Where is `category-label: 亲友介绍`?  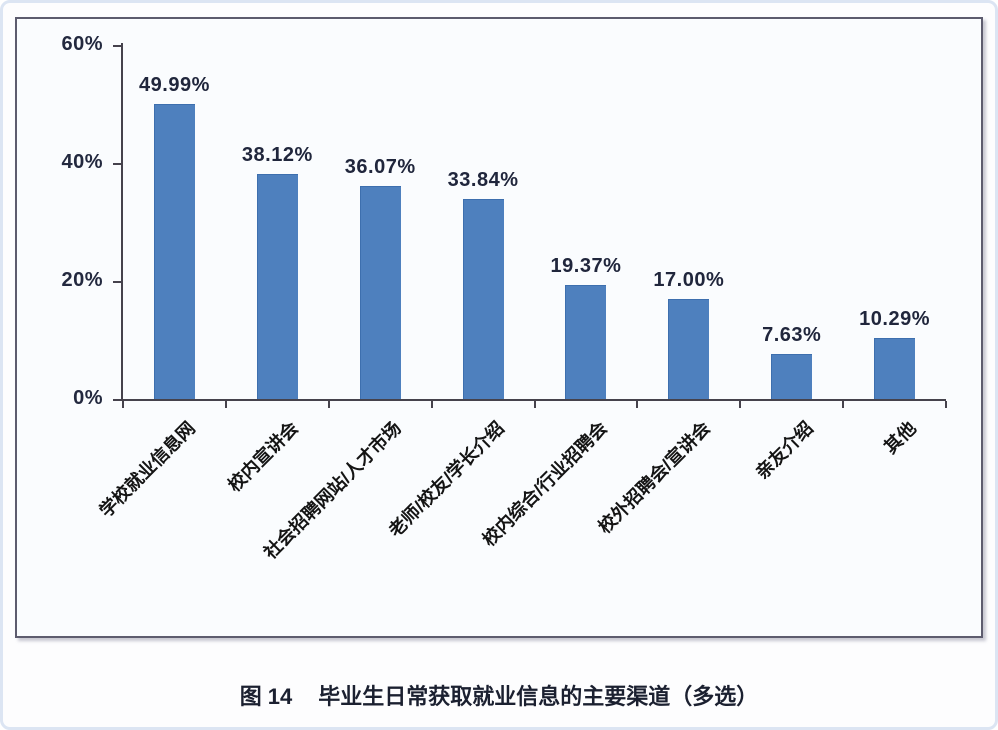 category-label: 亲友介绍 is located at coordinates (784, 450).